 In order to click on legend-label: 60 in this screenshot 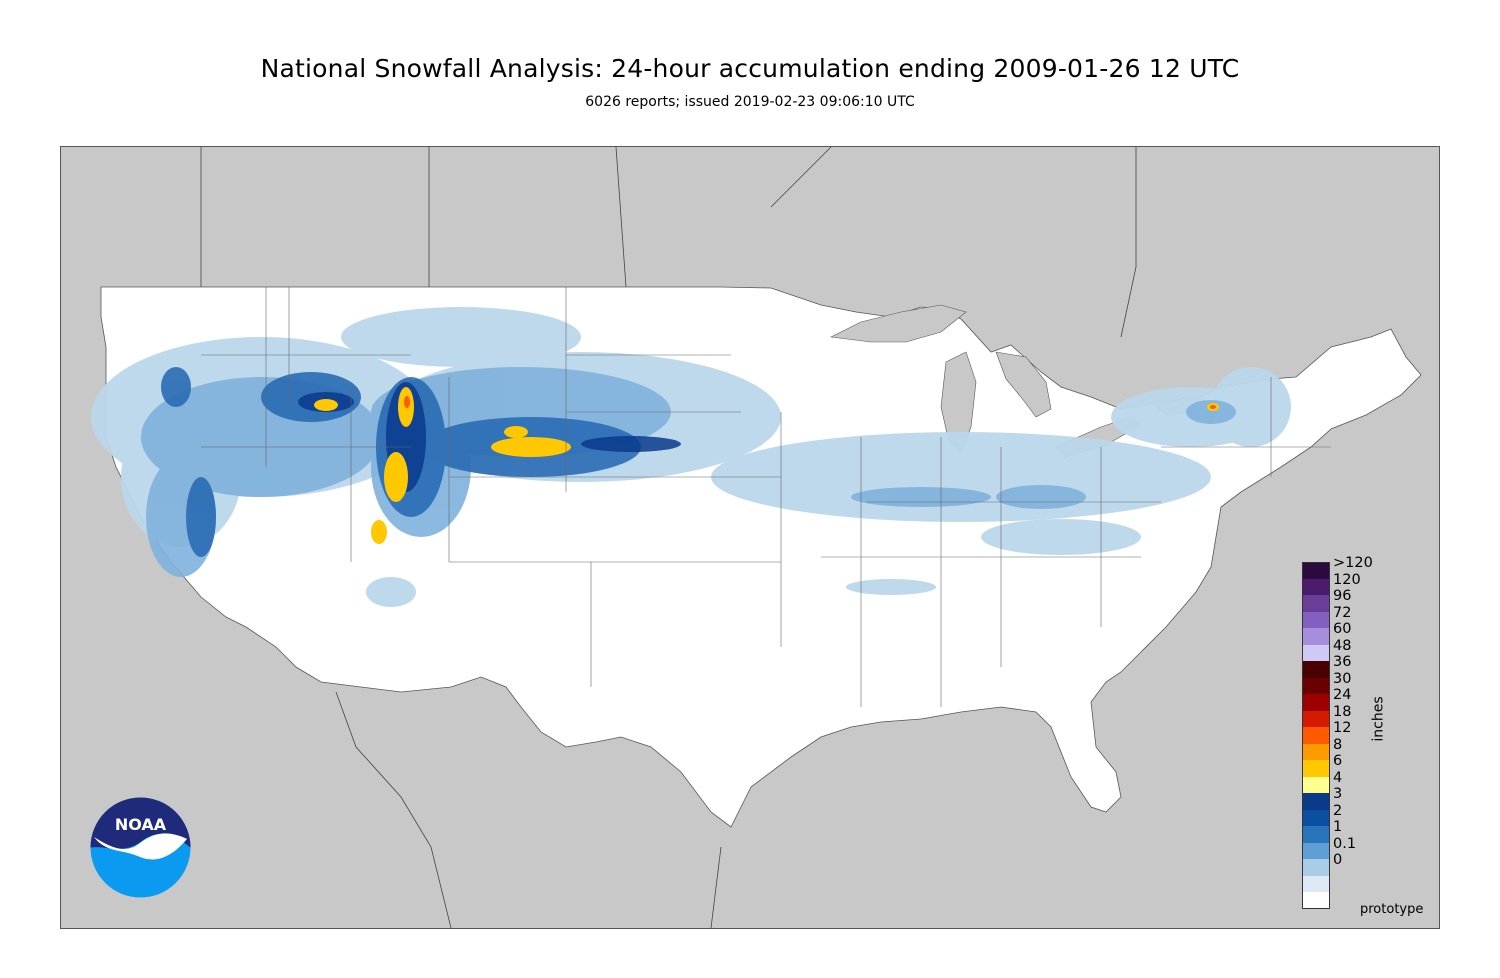, I will do `click(1342, 629)`.